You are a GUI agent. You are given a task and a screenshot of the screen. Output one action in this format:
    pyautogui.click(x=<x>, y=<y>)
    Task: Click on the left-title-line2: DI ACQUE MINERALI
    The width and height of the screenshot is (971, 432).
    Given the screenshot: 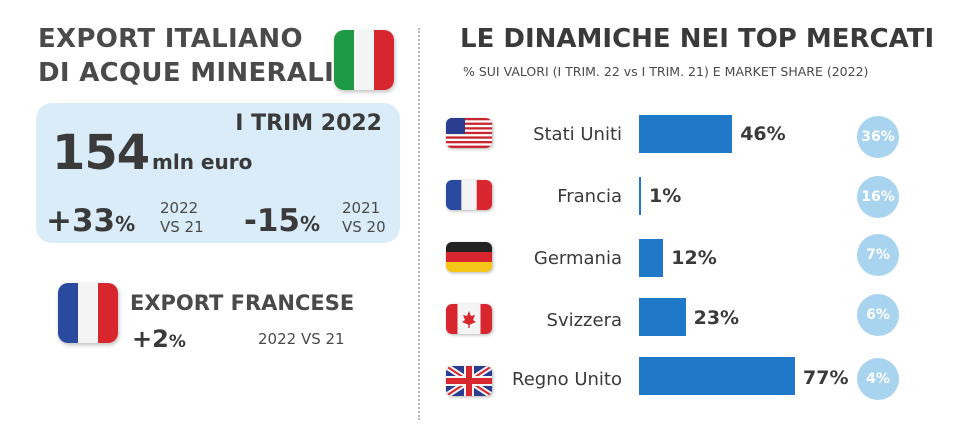 What is the action you would take?
    pyautogui.click(x=186, y=73)
    